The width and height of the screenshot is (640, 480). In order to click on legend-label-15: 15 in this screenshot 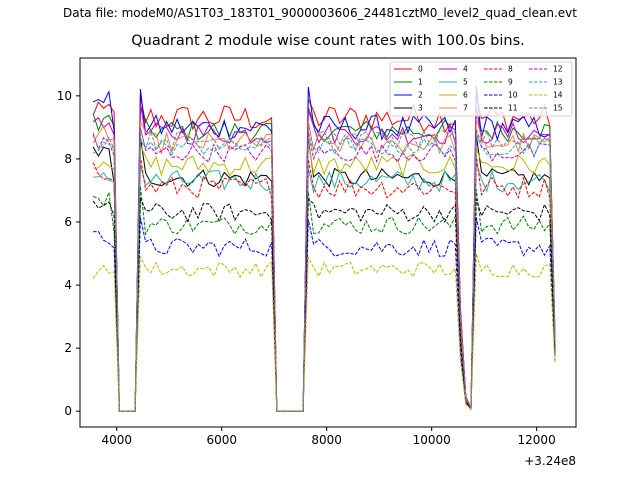, I will do `click(558, 108)`.